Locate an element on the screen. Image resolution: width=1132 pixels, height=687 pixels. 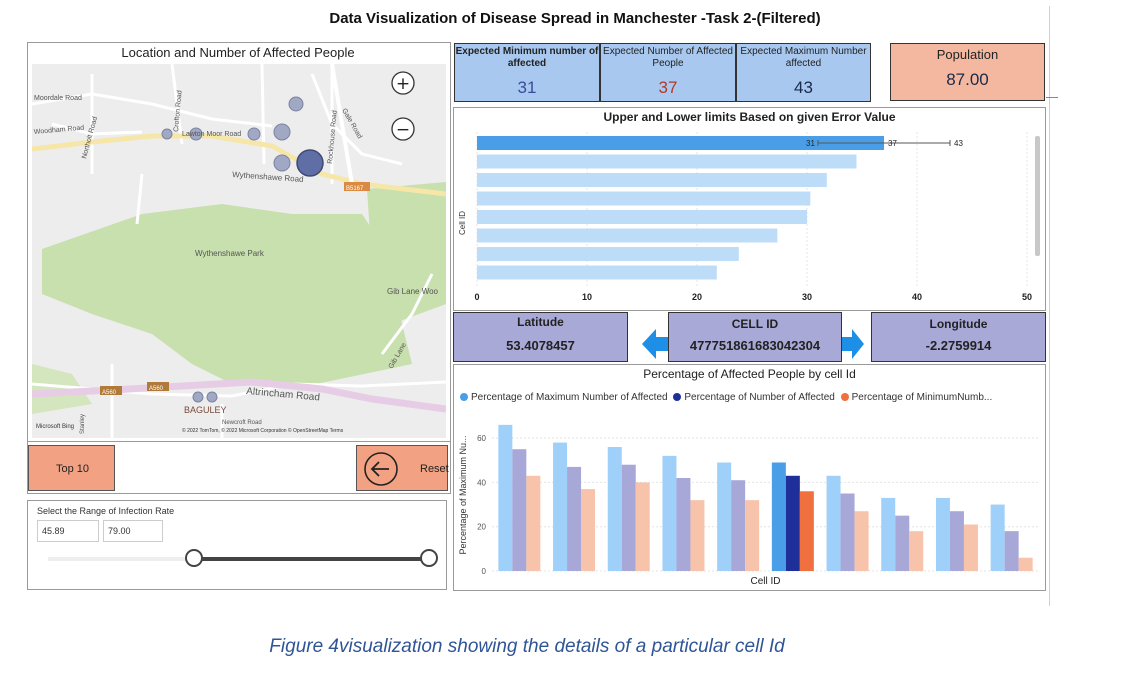
page-divider is located at coordinates (1049, 306).